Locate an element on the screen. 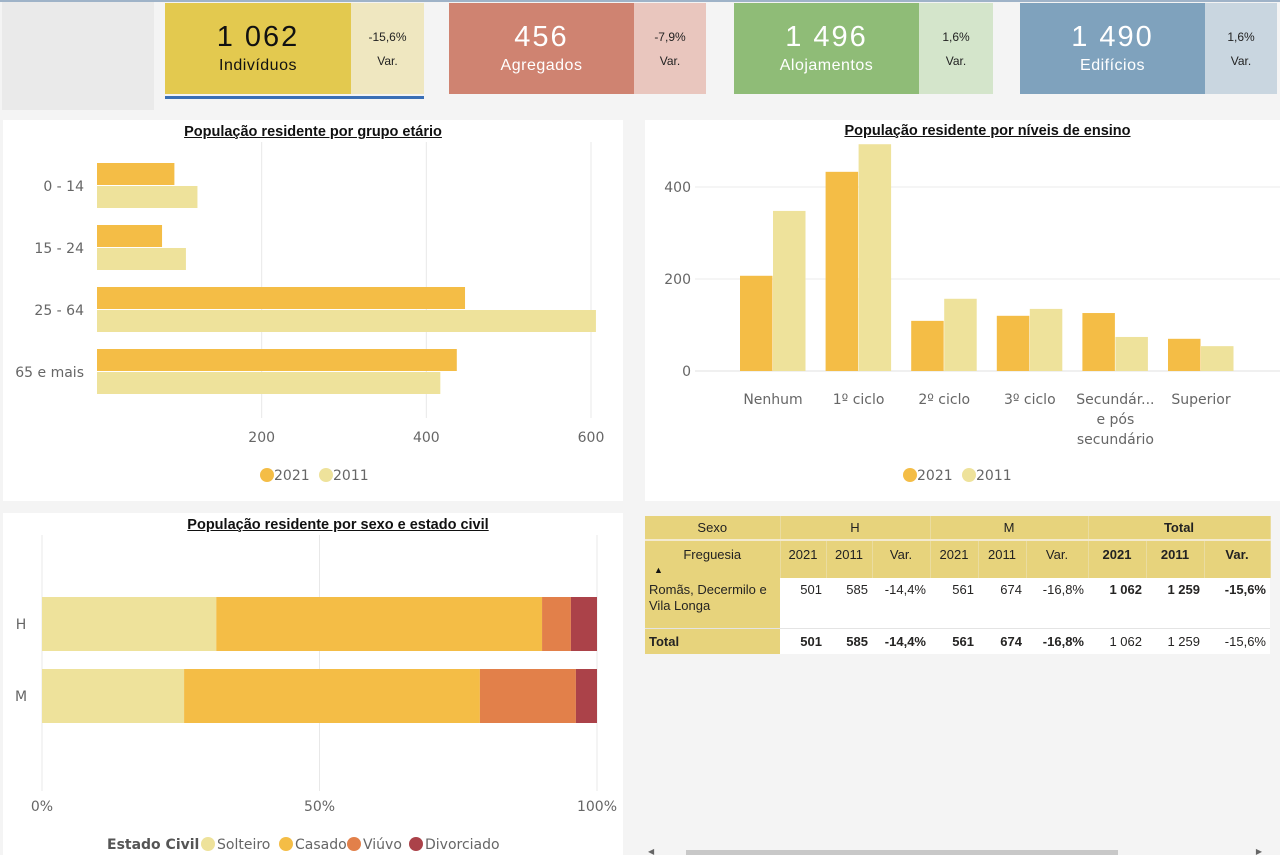 Image resolution: width=1280 pixels, height=855 pixels. header-group-m: M is located at coordinates (1009, 528).